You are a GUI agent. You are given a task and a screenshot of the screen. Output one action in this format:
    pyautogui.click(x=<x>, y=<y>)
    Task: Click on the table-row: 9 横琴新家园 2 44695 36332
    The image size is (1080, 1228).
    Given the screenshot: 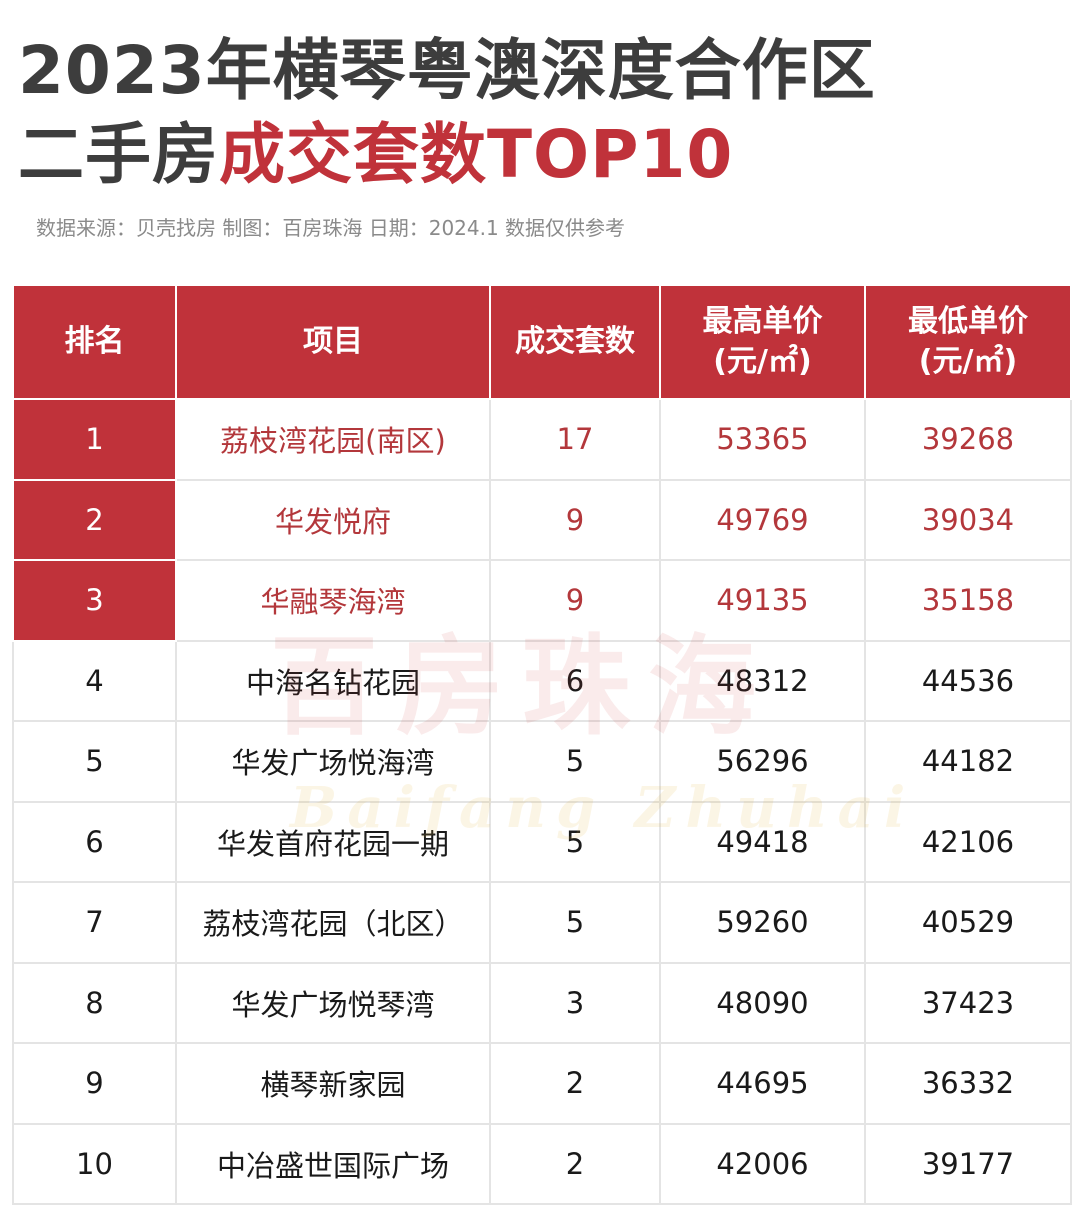 What is the action you would take?
    pyautogui.click(x=542, y=1083)
    